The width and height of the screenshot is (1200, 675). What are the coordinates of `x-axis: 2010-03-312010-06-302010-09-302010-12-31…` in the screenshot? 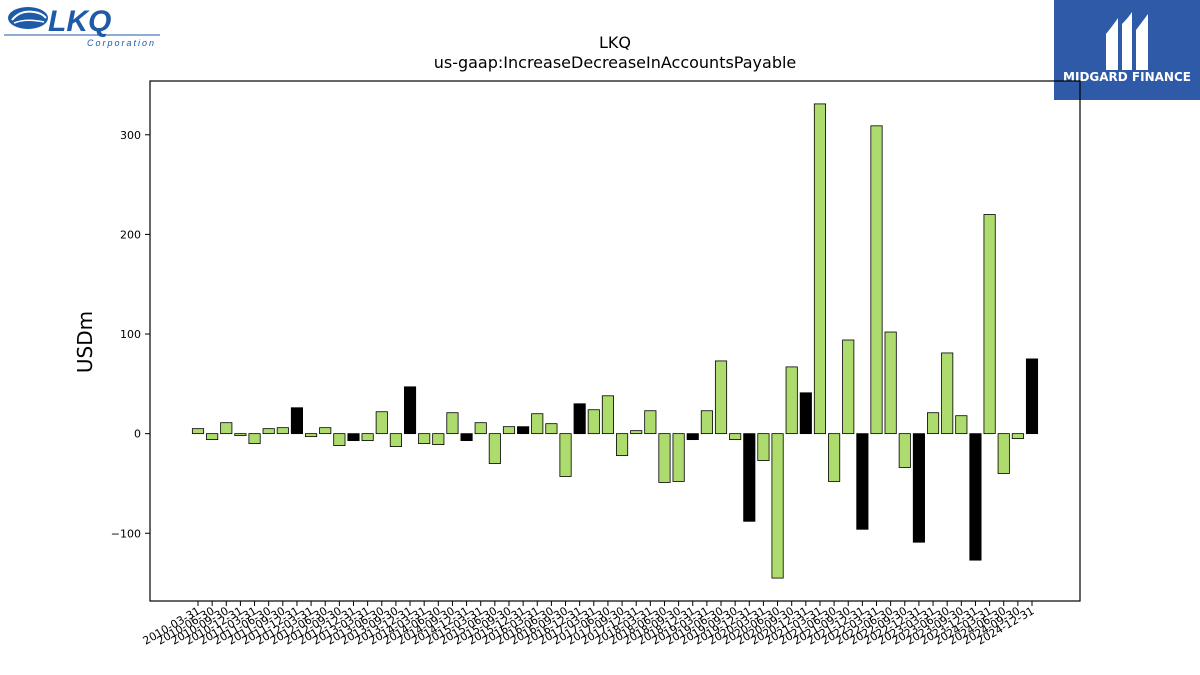 It's located at (589, 624).